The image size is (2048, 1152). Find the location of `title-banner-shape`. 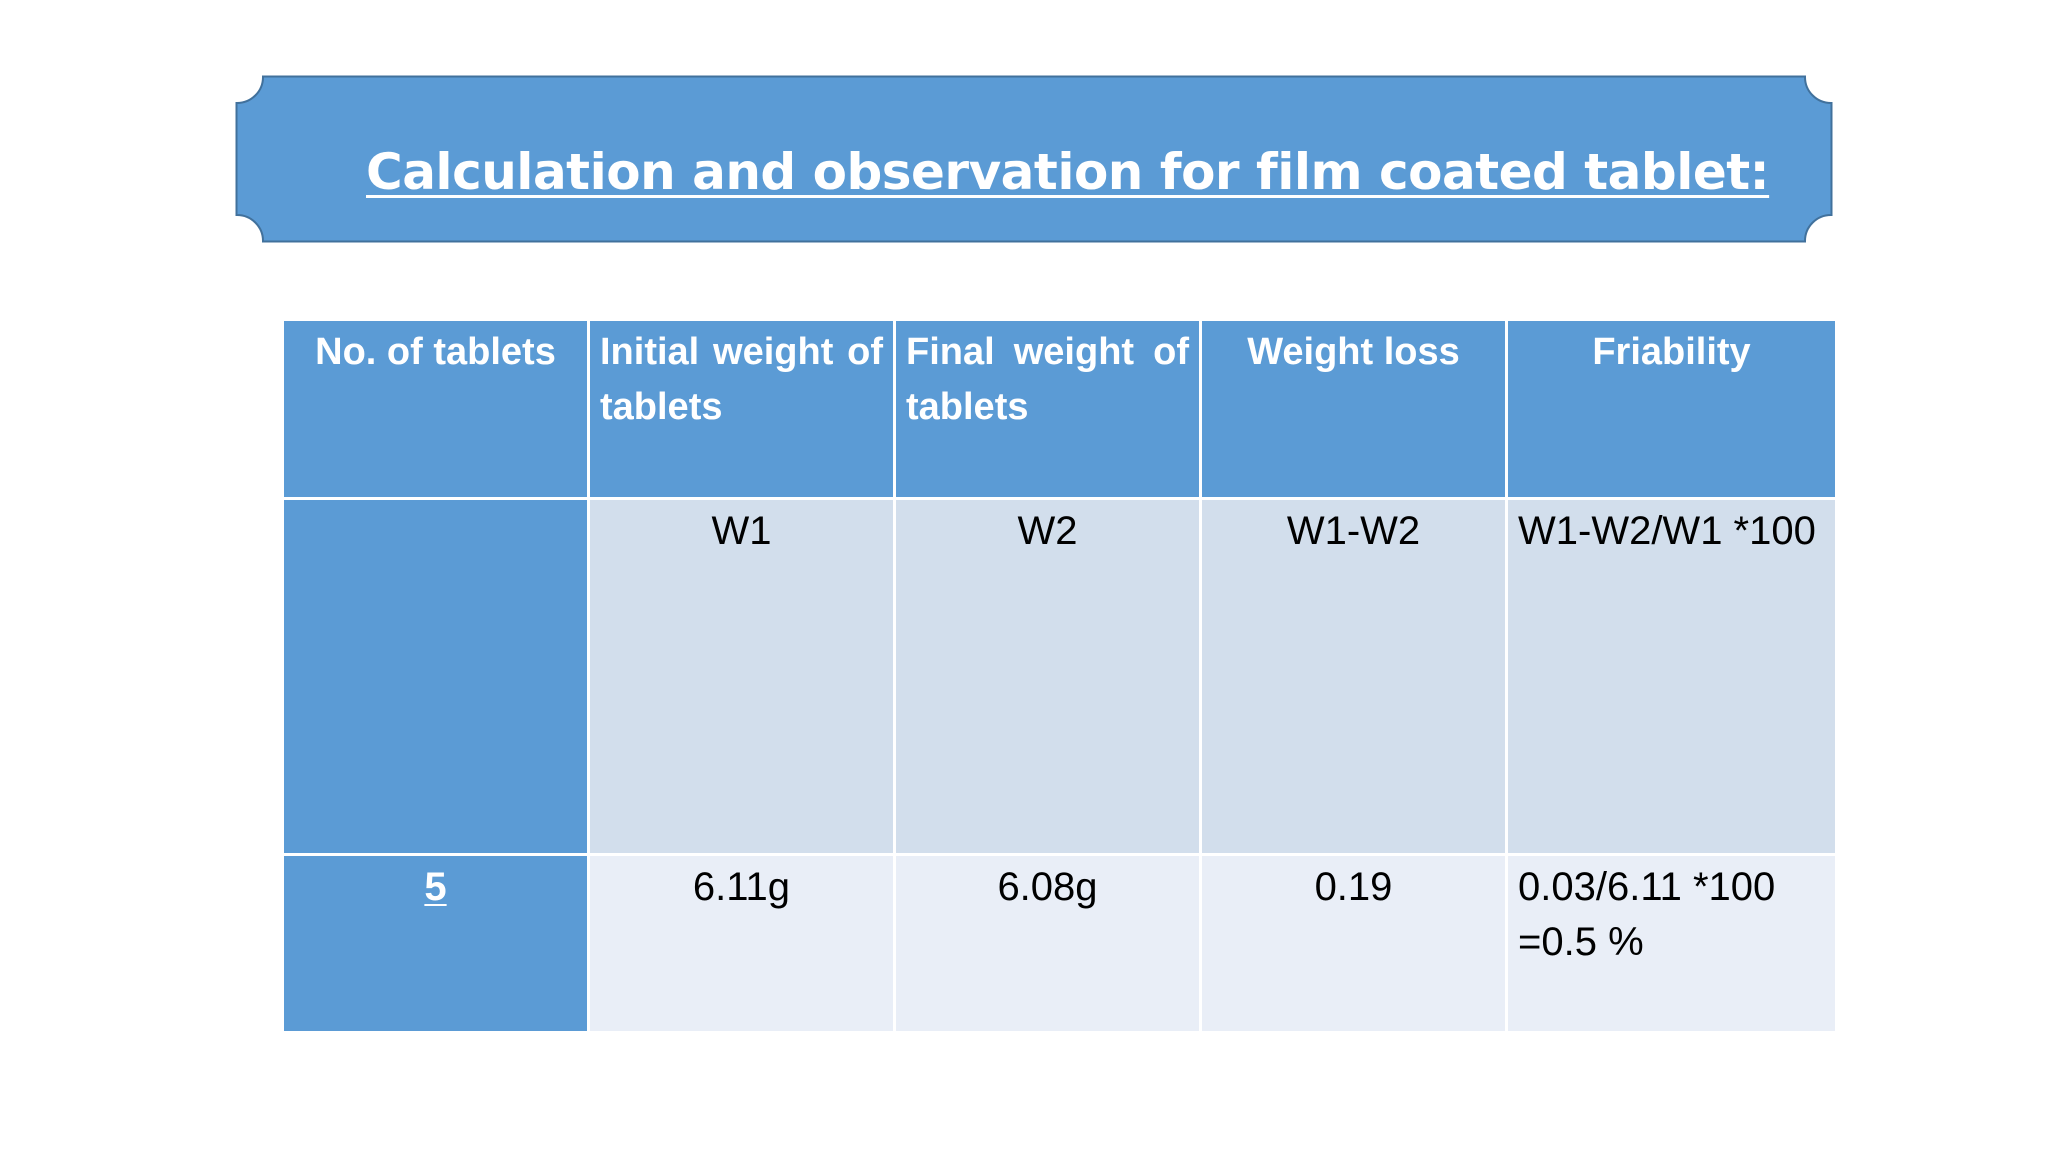

title-banner-shape is located at coordinates (1034, 159).